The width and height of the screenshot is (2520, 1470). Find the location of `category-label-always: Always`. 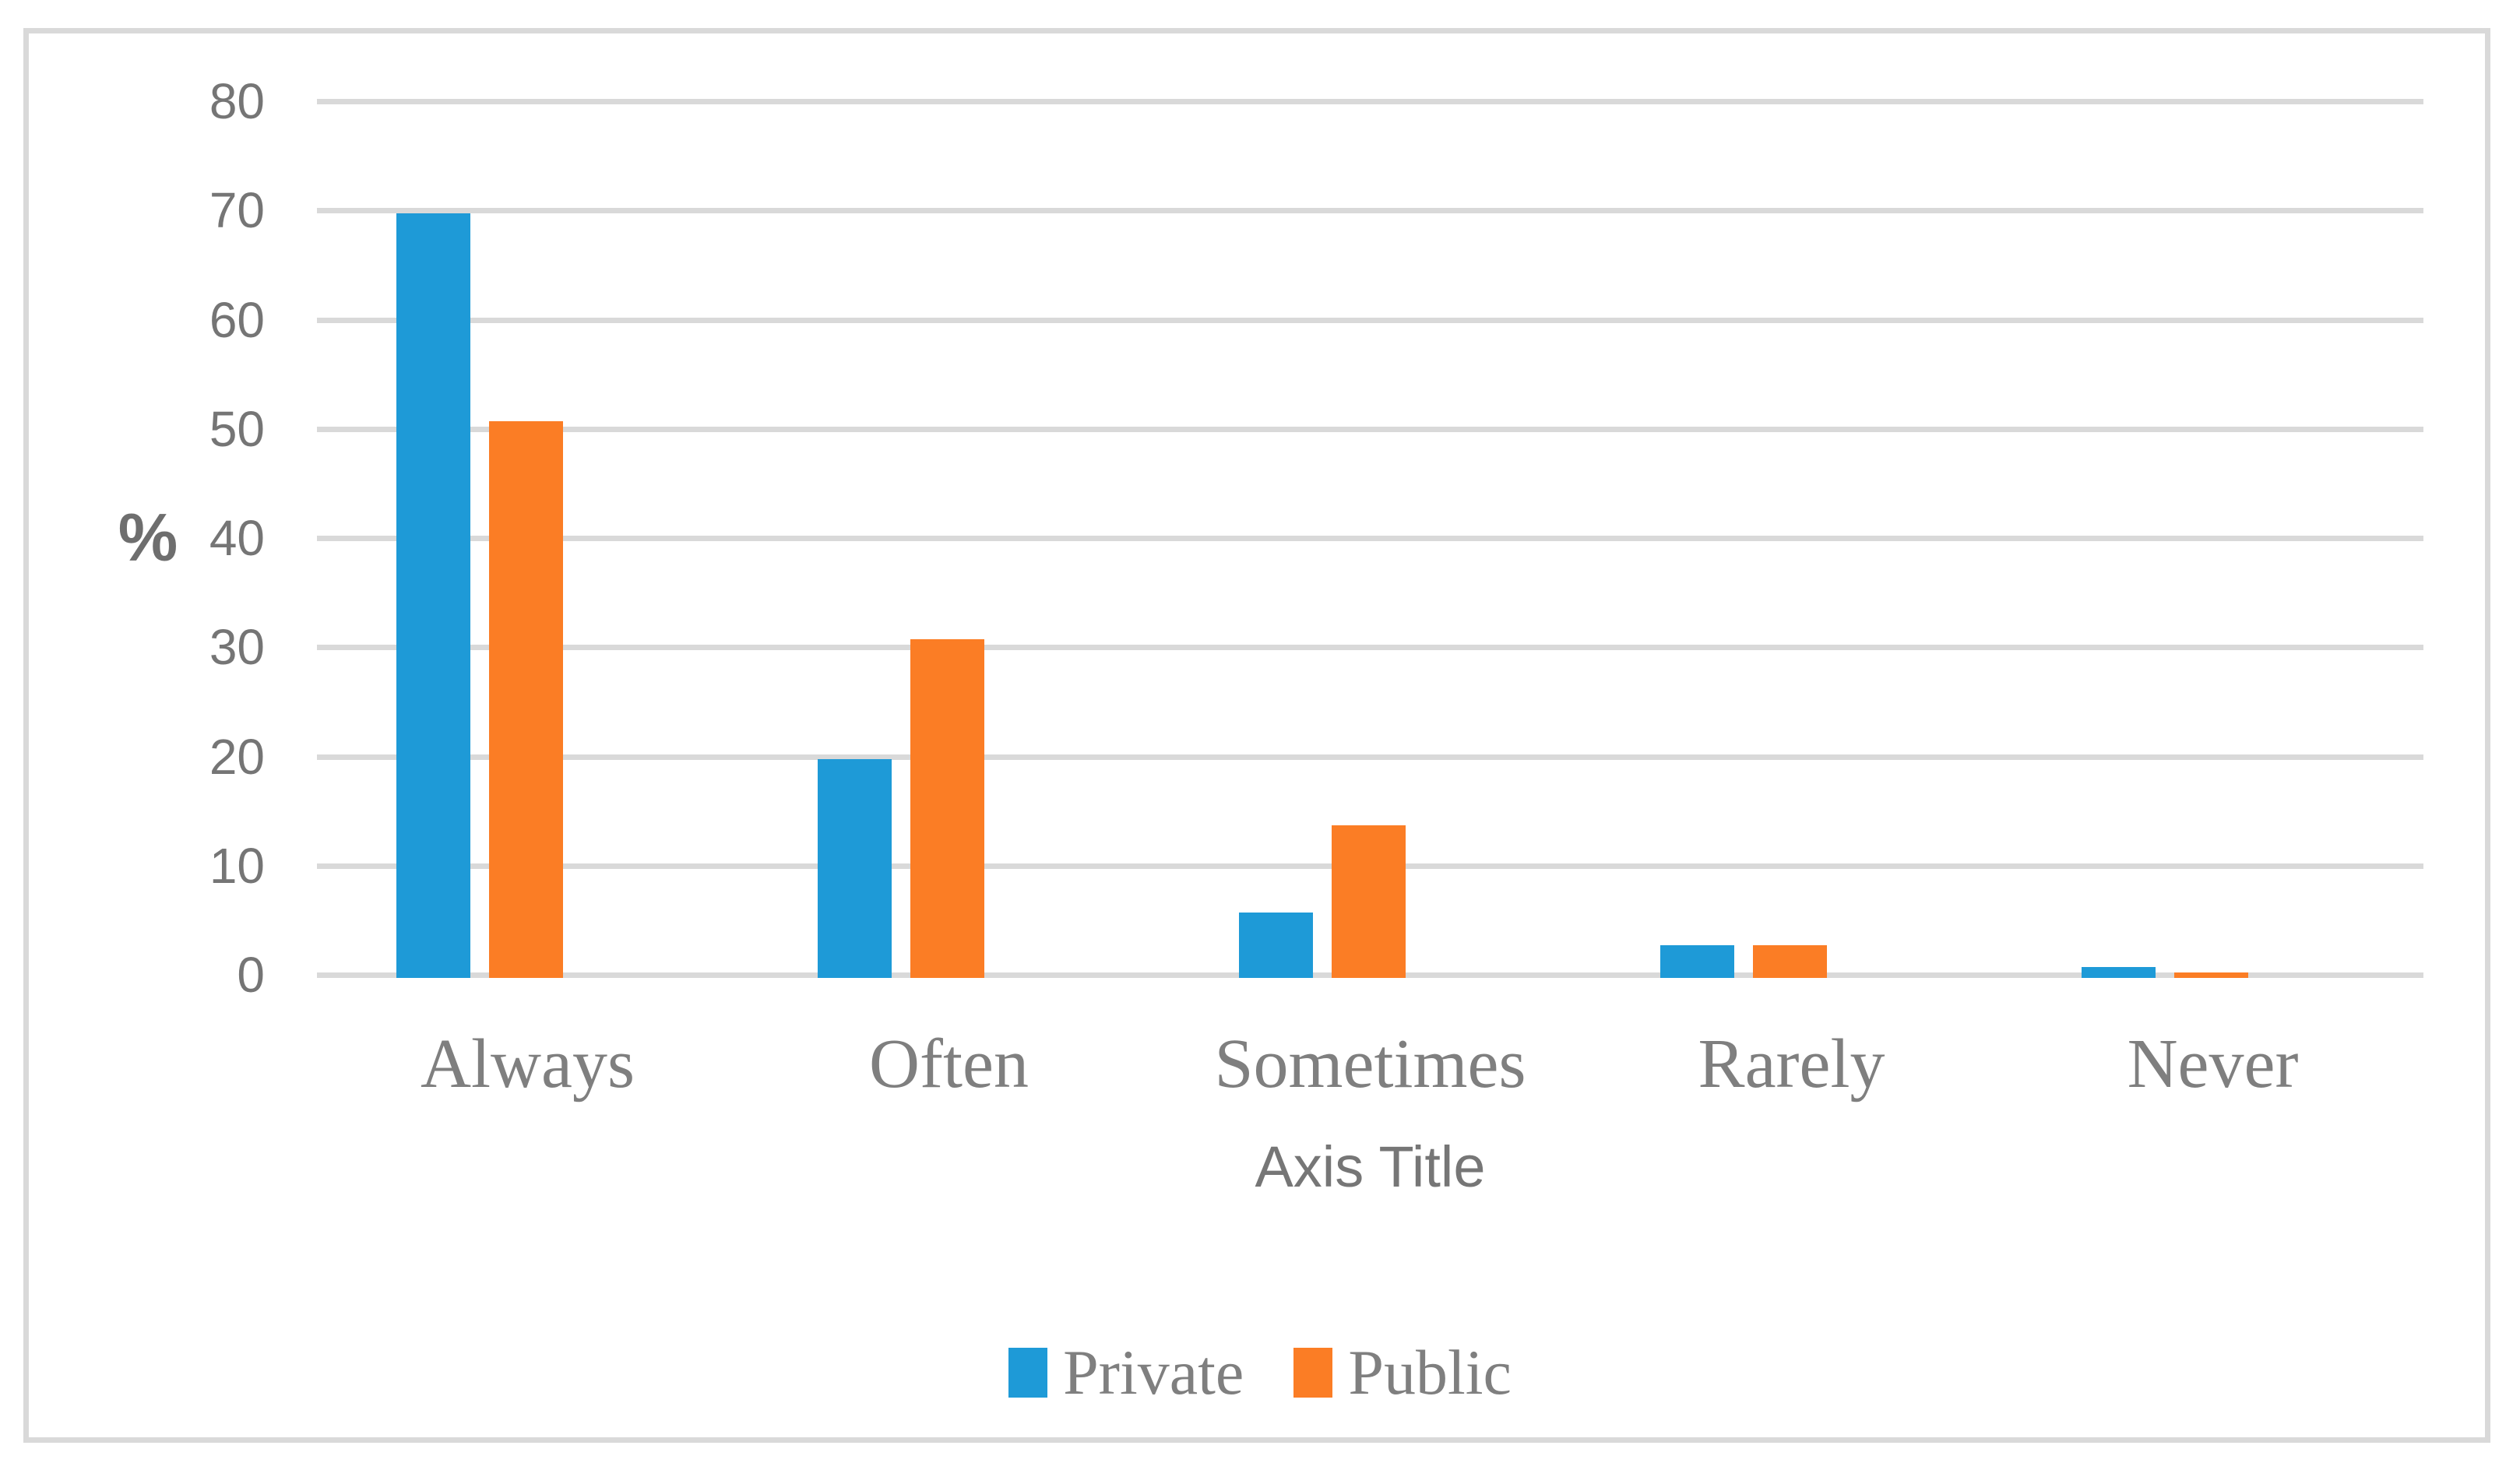

category-label-always: Always is located at coordinates (528, 1063).